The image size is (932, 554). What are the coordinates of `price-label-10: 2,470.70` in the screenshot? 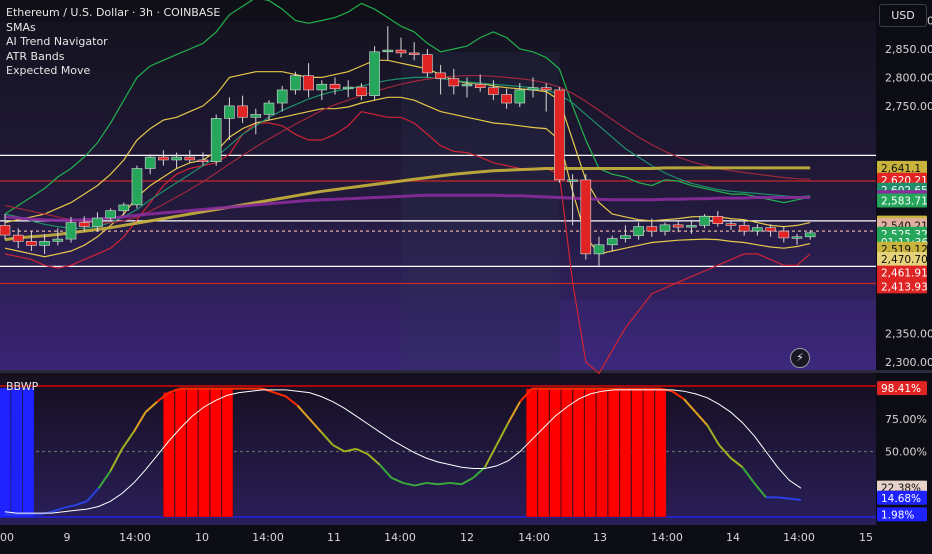 It's located at (902, 259).